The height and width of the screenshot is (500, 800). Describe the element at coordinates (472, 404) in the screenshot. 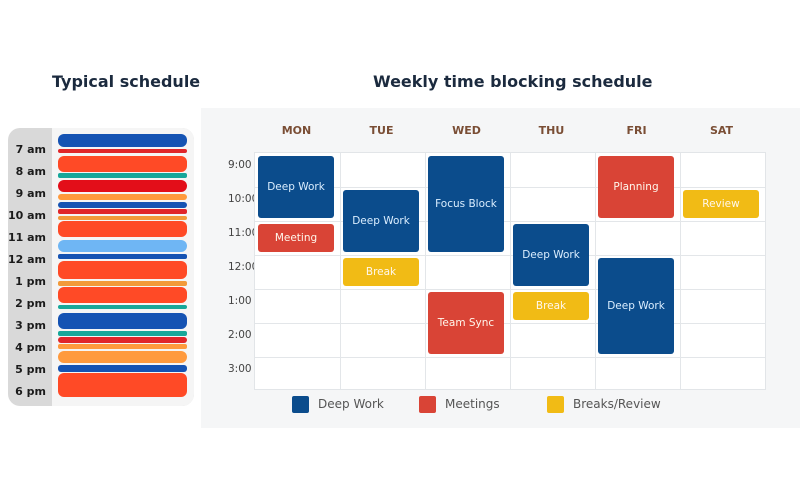

I see `legend-label: Meetings` at that location.